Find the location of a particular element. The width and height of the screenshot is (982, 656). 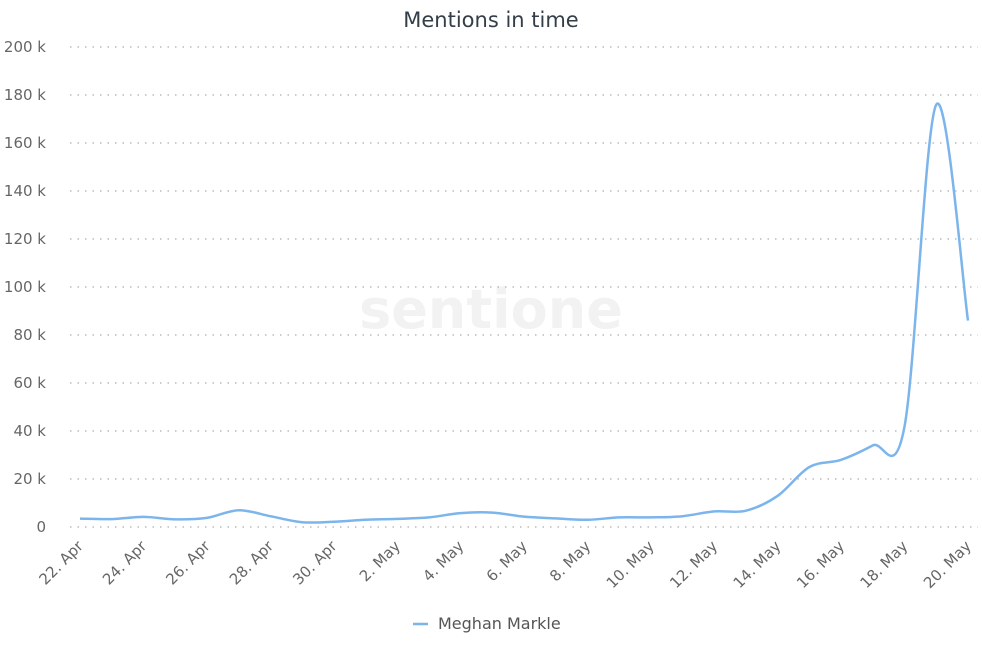

x-tick-label: 18. May is located at coordinates (883, 564).